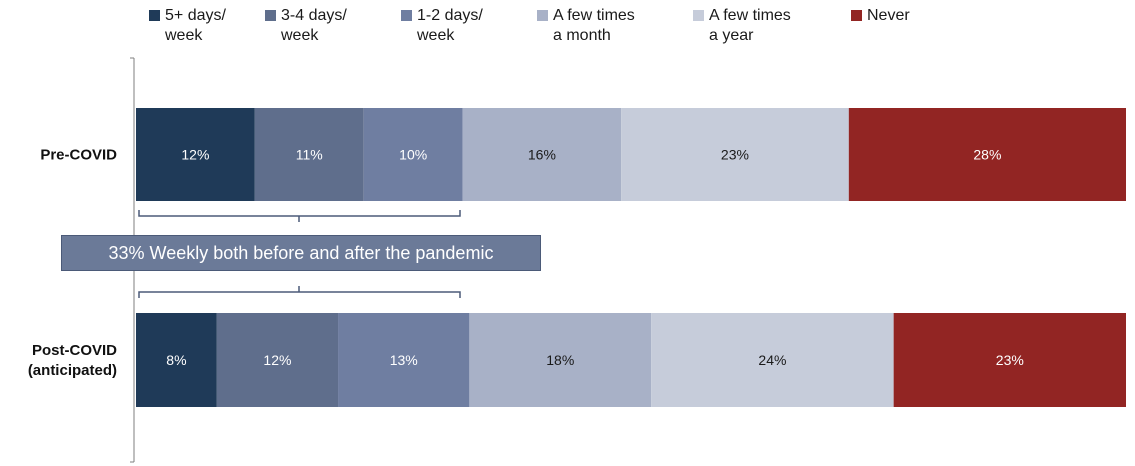 The image size is (1135, 466). I want to click on data-label-pre-covid-never: 28%, so click(987, 155).